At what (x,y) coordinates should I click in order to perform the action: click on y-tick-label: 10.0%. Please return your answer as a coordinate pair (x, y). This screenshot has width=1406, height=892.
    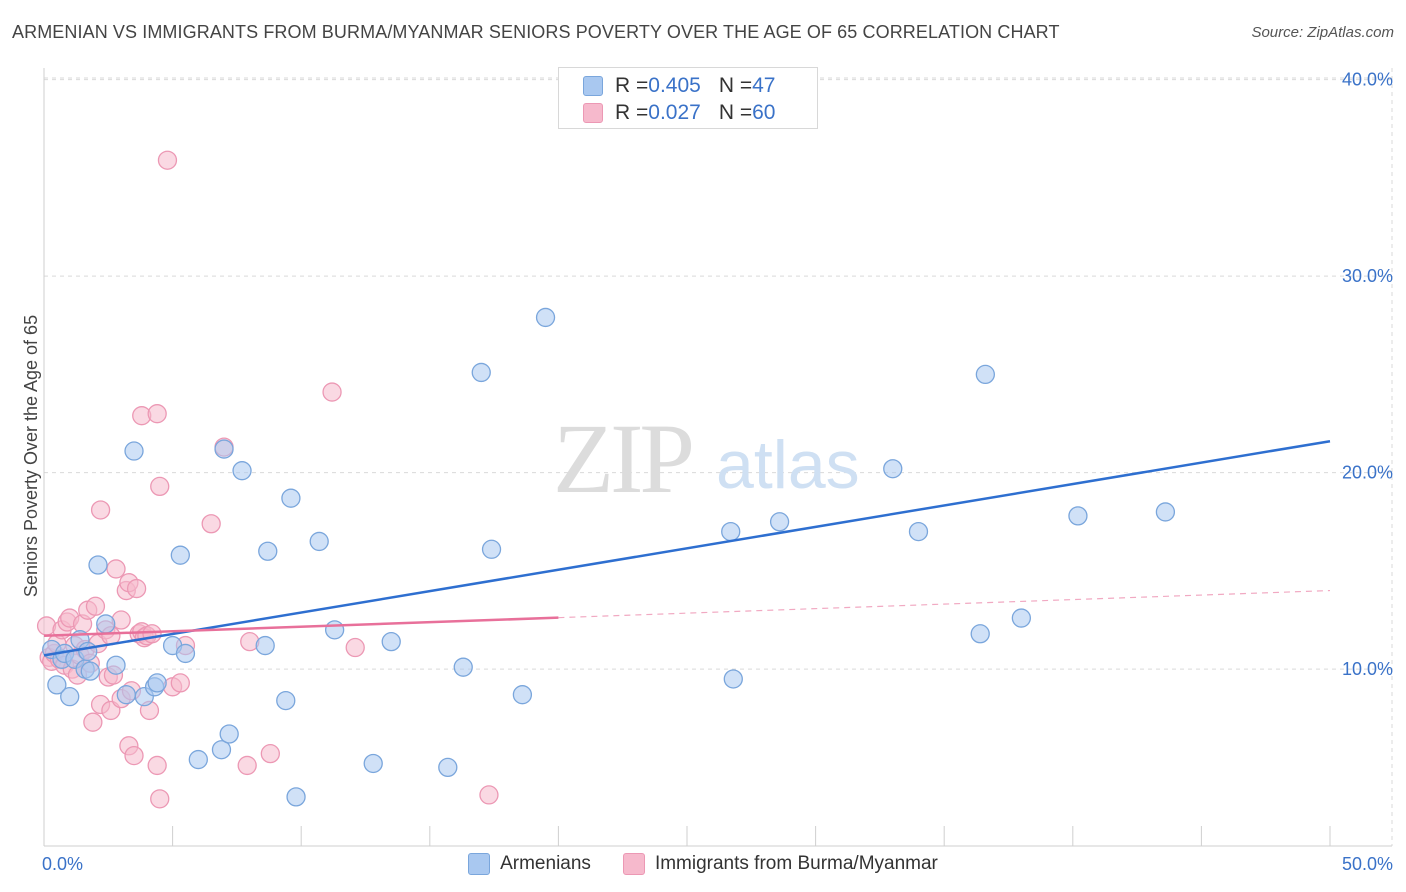
    Looking at the image, I should click on (1367, 669).